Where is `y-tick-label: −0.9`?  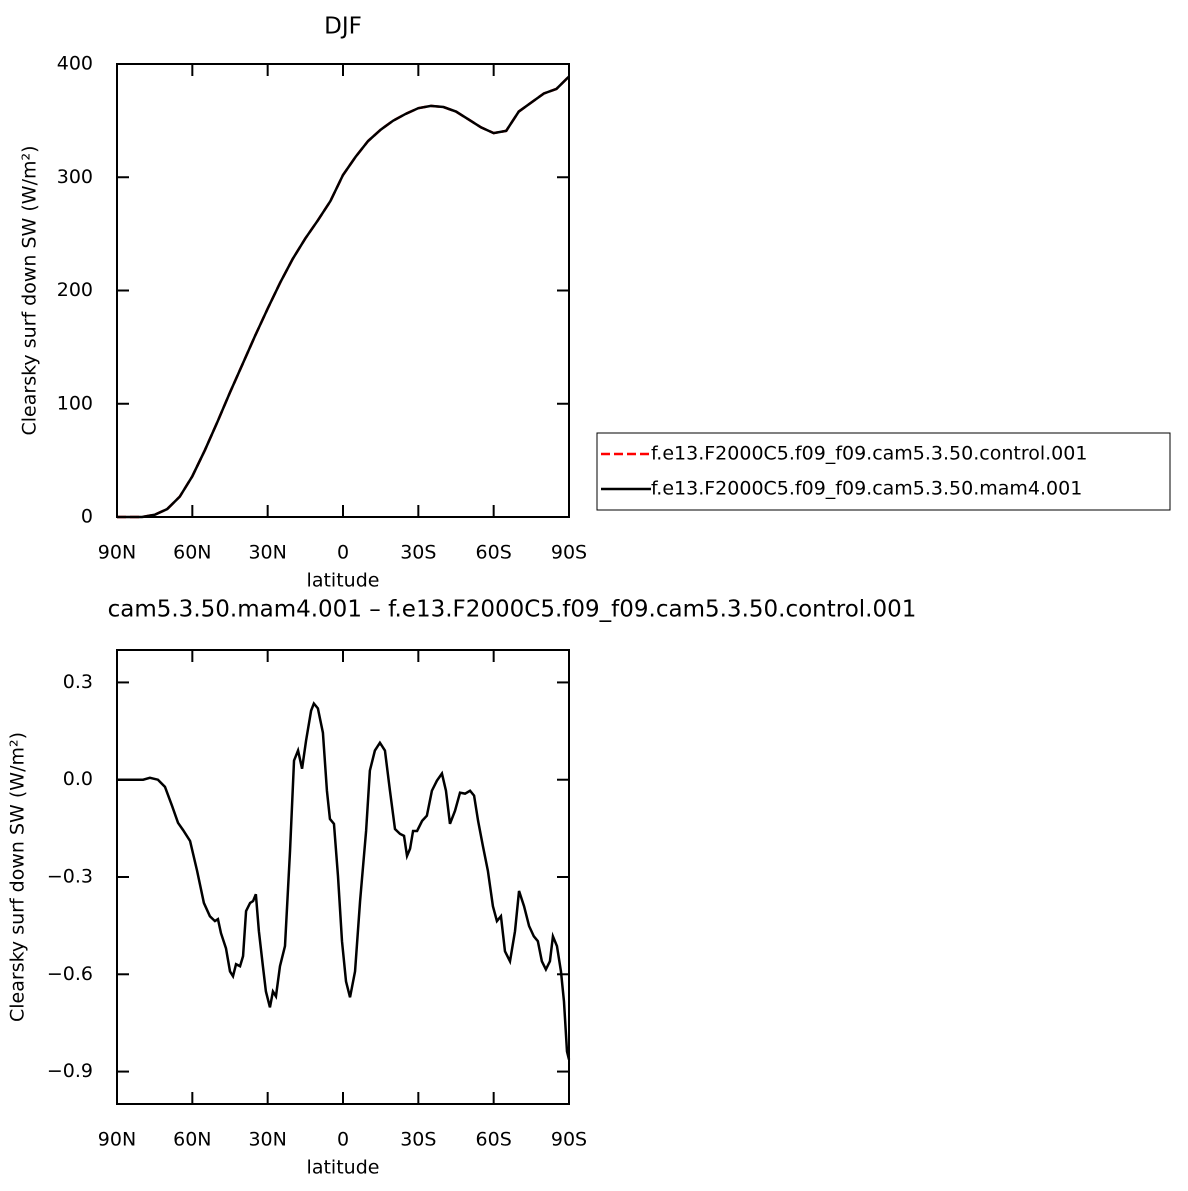
y-tick-label: −0.9 is located at coordinates (70, 1071).